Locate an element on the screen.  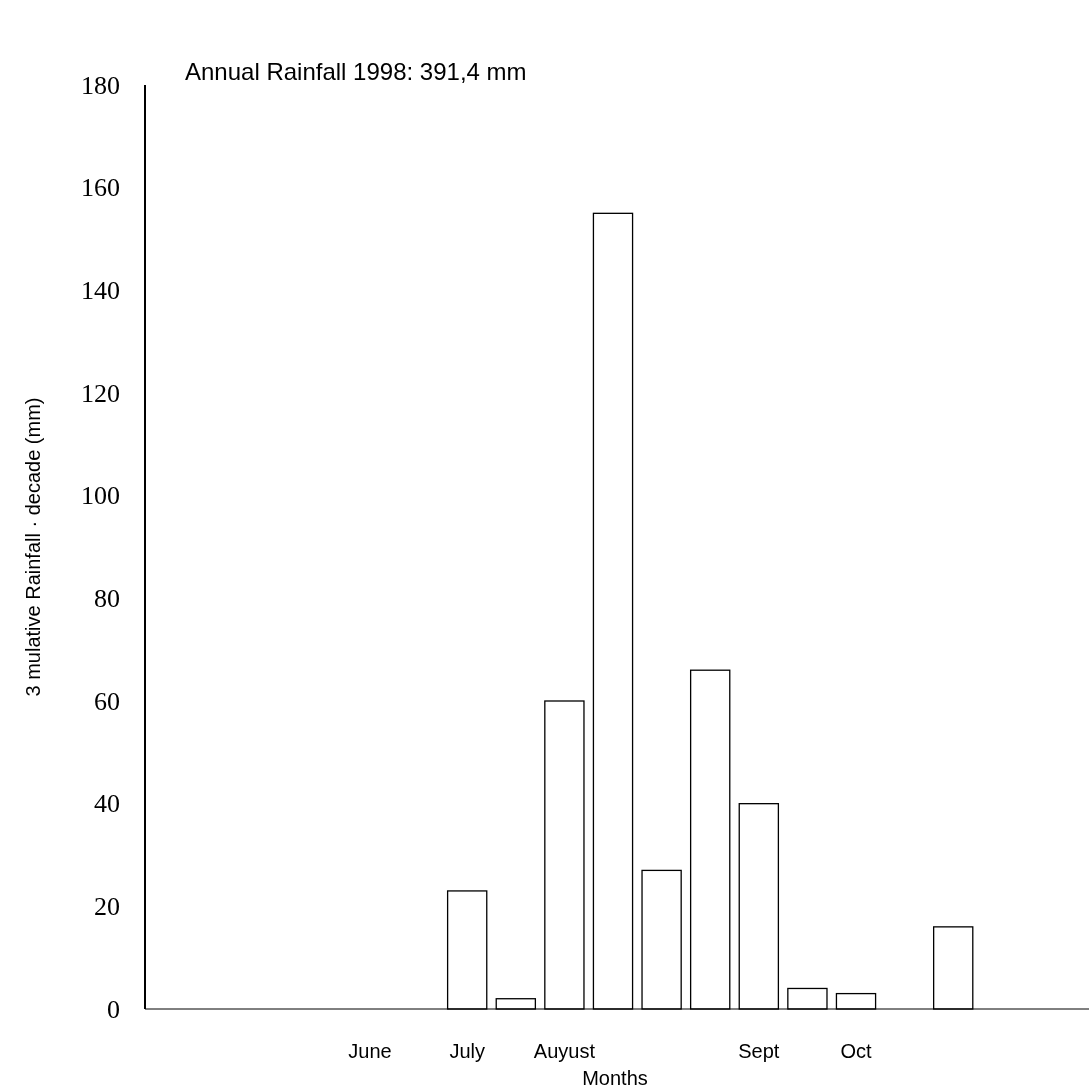
y-tick-label: 0 is located at coordinates (113, 1009).